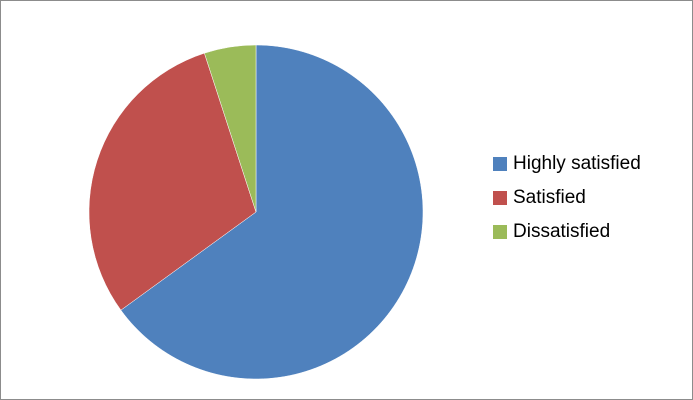  Describe the element at coordinates (549, 197) in the screenshot. I see `legend-label-satisfied: Satisfied` at that location.